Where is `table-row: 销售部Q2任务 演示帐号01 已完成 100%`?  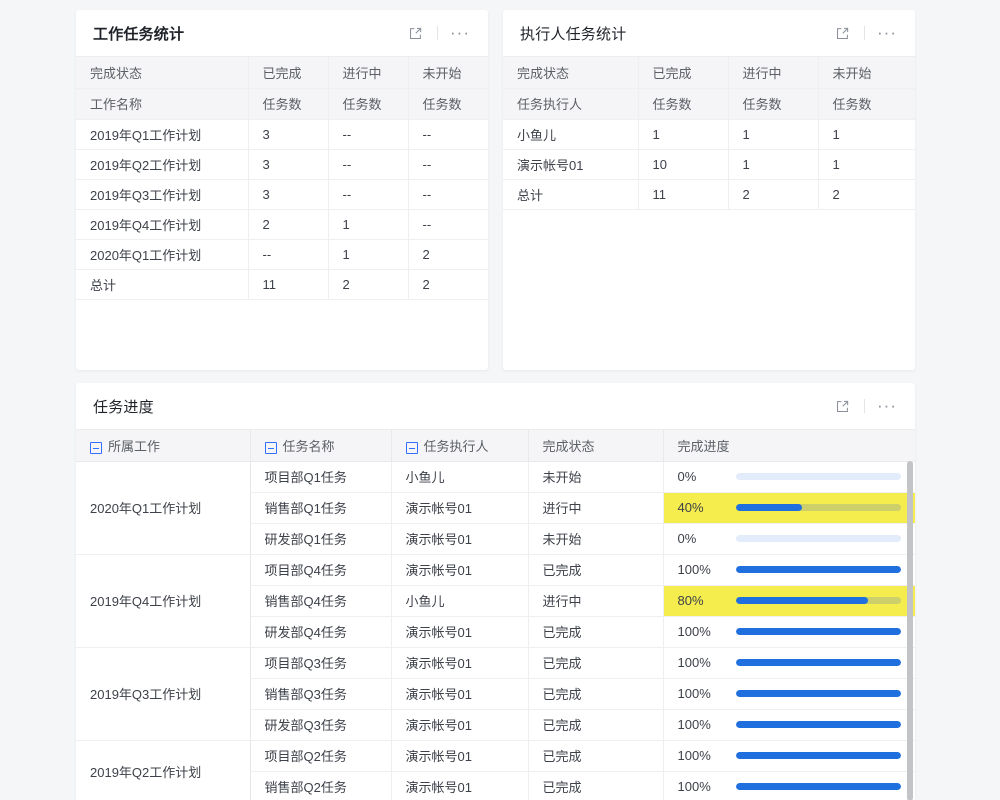 table-row: 销售部Q2任务 演示帐号01 已完成 100% is located at coordinates (495, 785).